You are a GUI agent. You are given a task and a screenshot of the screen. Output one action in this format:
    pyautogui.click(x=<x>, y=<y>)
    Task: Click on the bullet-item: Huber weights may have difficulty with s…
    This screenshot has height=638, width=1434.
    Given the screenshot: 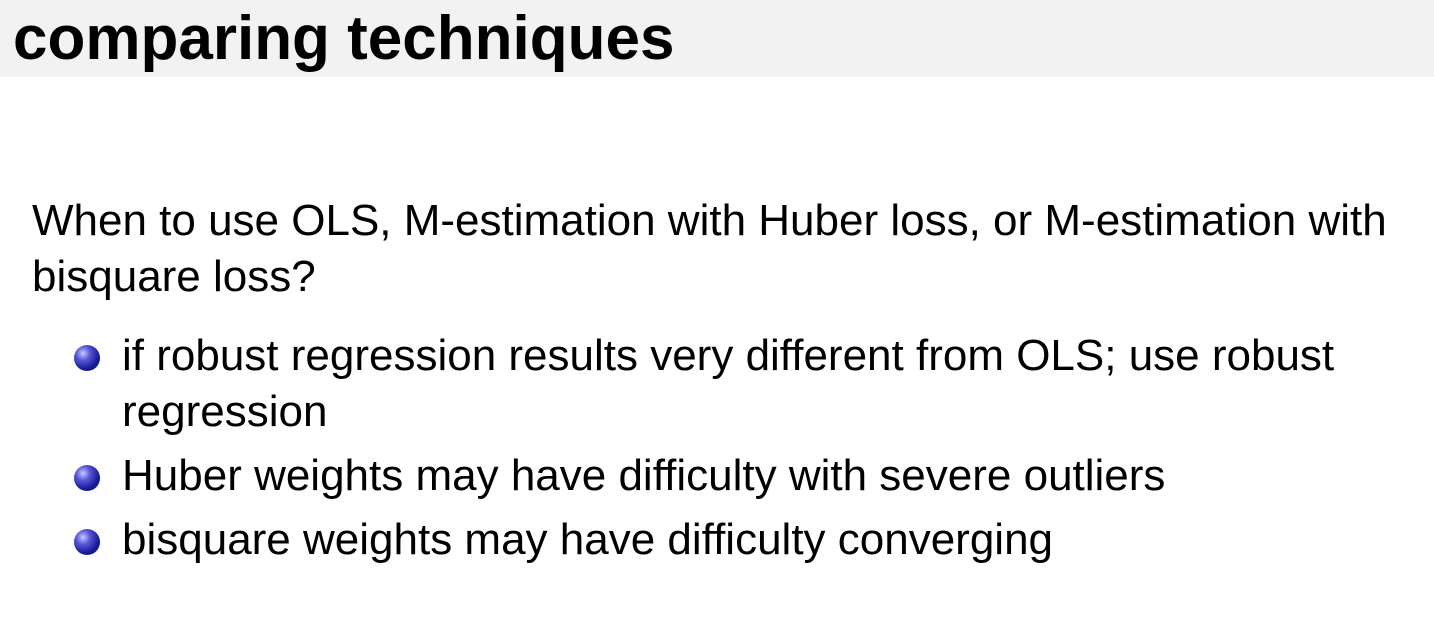 What is the action you would take?
    pyautogui.click(x=717, y=476)
    